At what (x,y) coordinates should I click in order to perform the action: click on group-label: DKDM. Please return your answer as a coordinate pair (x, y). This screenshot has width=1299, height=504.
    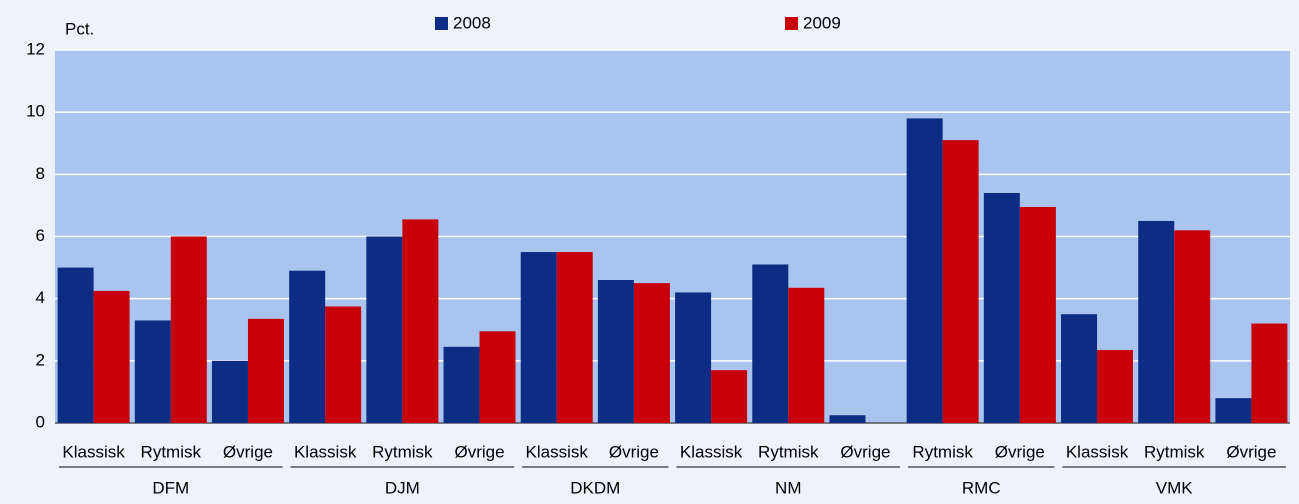
    Looking at the image, I should click on (595, 487).